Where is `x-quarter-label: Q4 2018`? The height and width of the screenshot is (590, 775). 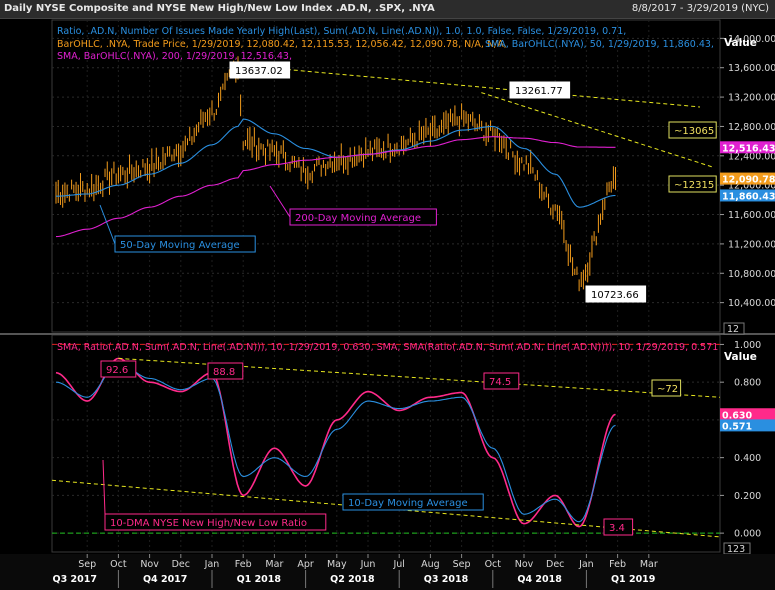 x-quarter-label: Q4 2018 is located at coordinates (539, 579).